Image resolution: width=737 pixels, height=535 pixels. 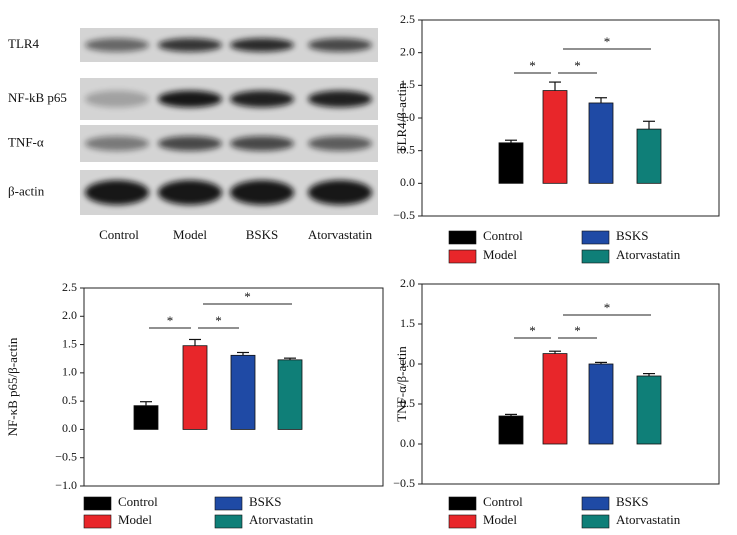 I want to click on y-axis-label: TNF-α/β-actin, so click(x=401, y=384).